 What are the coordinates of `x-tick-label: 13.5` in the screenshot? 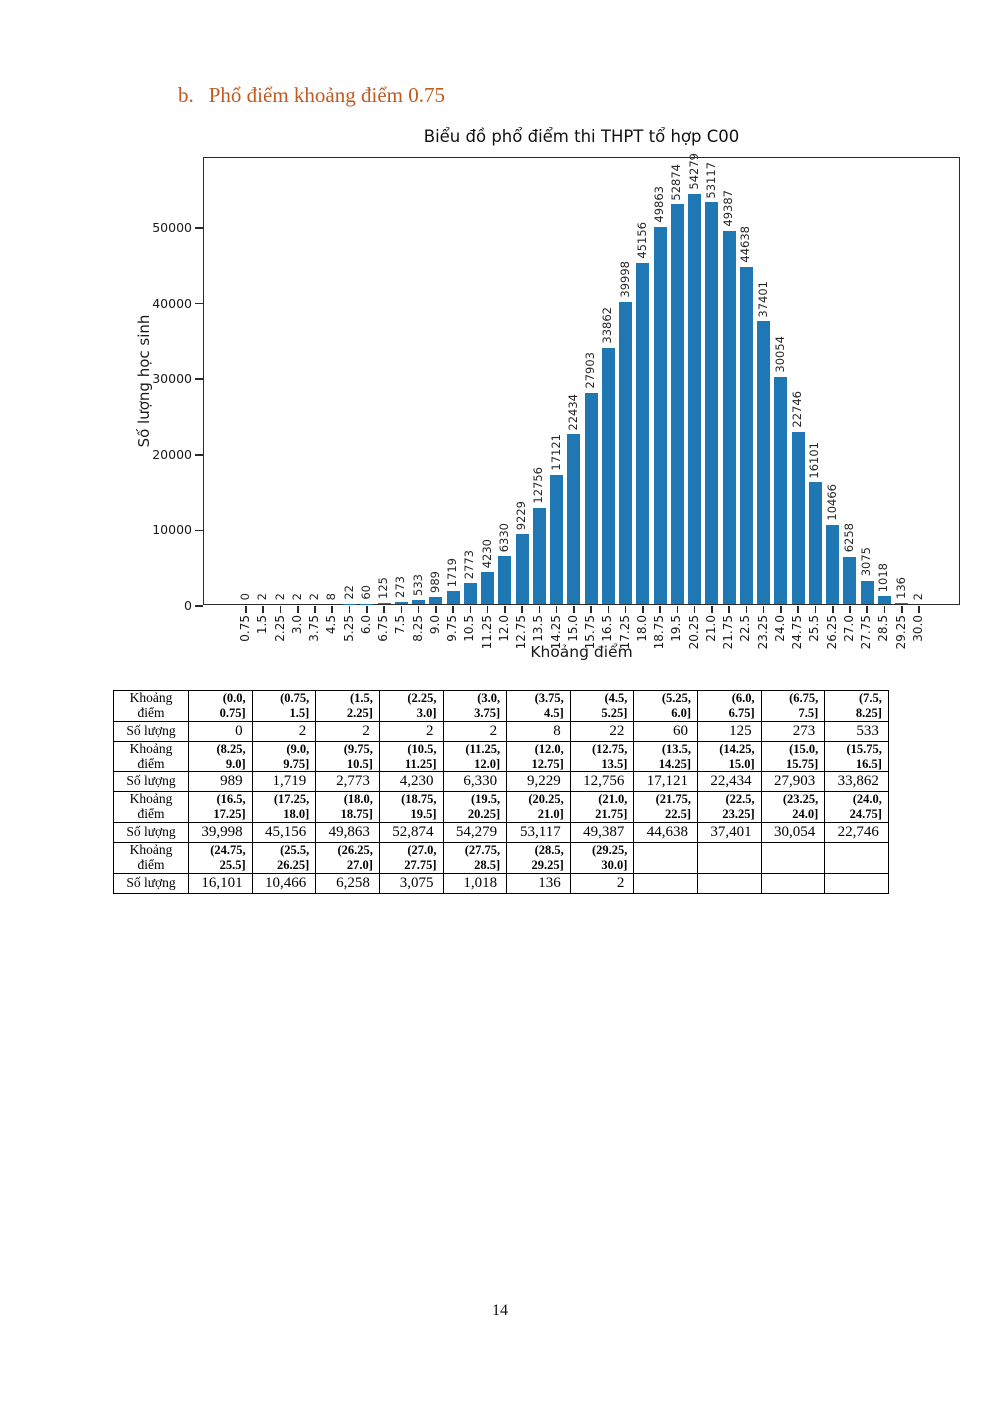 It's located at (538, 628).